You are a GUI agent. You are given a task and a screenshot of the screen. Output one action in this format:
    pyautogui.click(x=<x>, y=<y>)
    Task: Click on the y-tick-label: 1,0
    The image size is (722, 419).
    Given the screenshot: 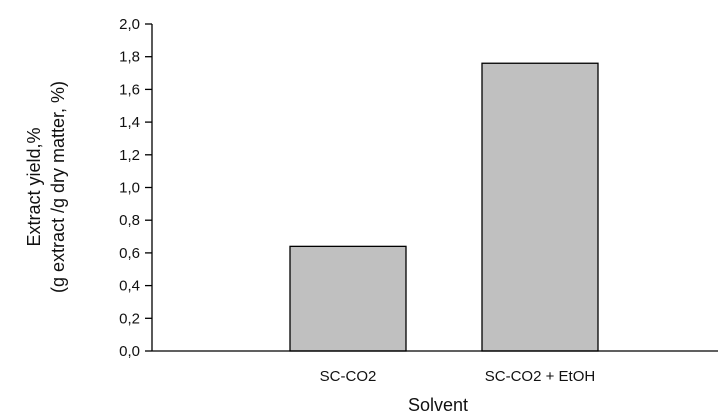 What is the action you would take?
    pyautogui.click(x=129, y=188)
    